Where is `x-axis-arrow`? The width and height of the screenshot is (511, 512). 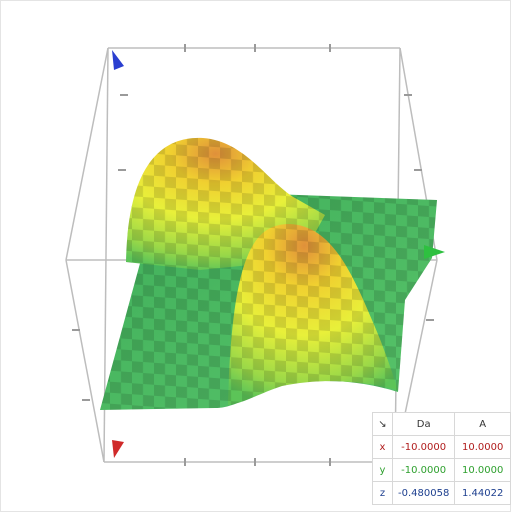
x-axis-arrow is located at coordinates (118, 449).